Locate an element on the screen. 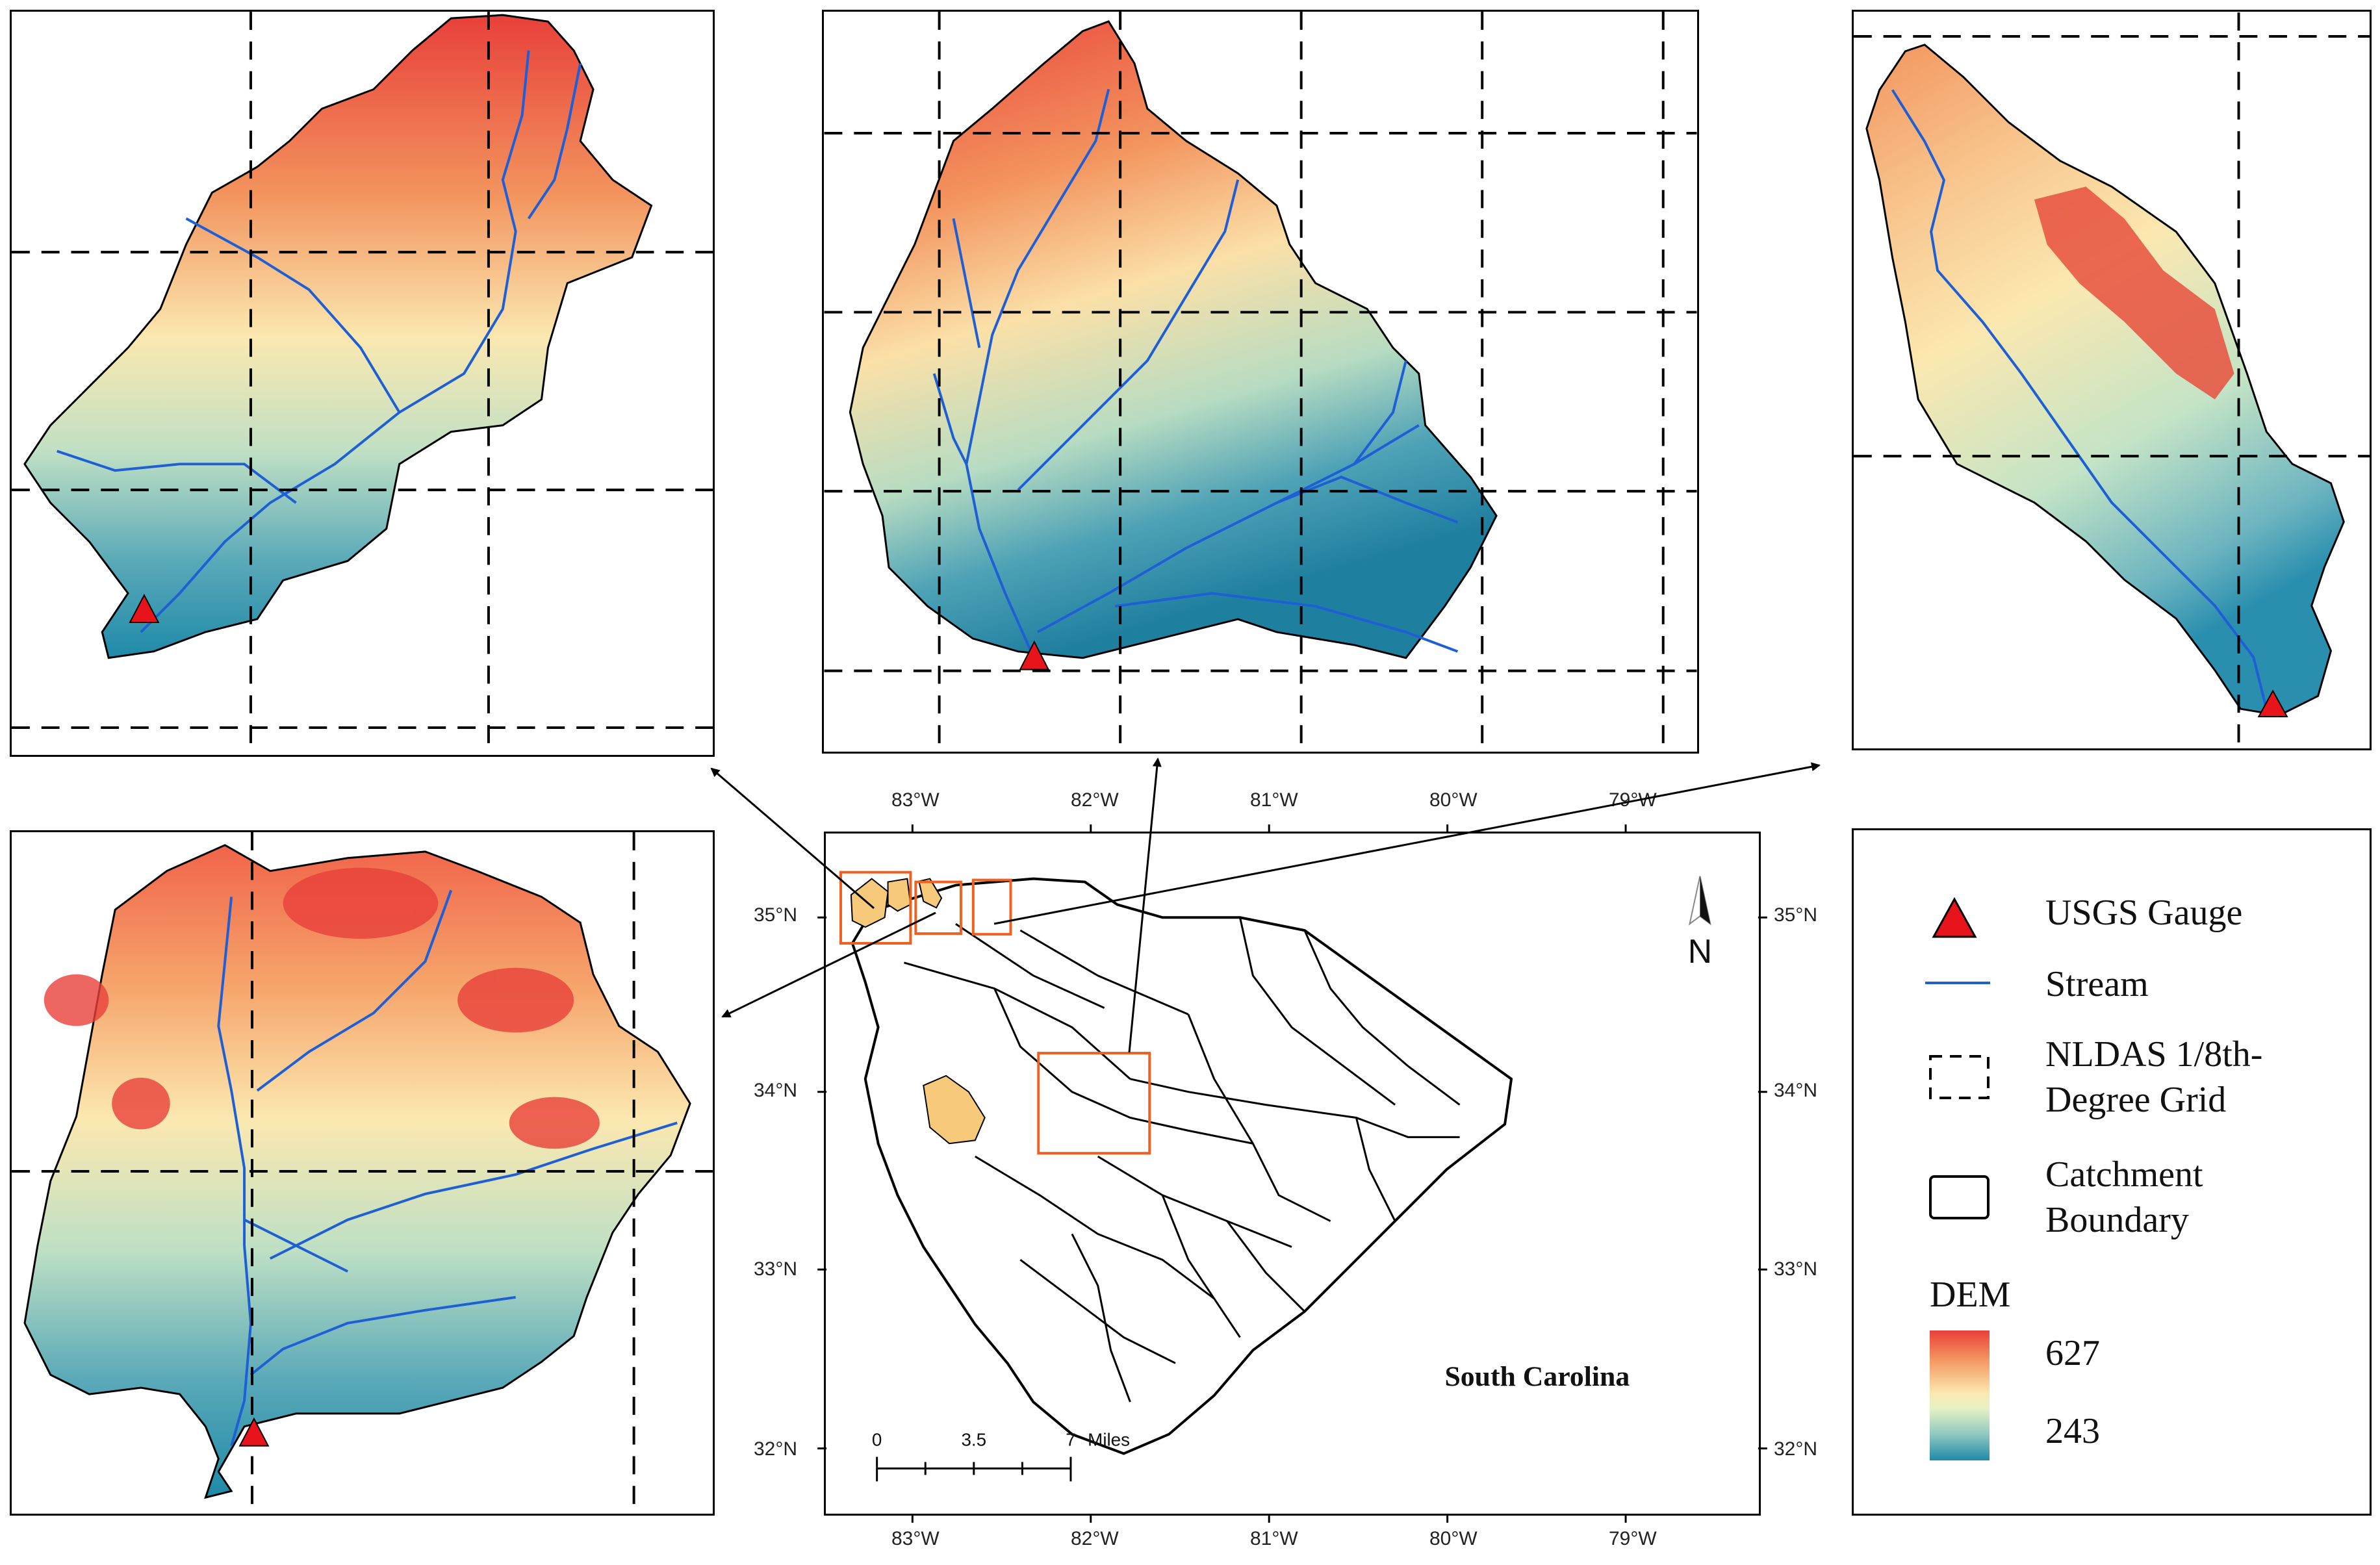 Image resolution: width=2380 pixels, height=1565 pixels. left-axis-label: 32°N is located at coordinates (776, 1449).